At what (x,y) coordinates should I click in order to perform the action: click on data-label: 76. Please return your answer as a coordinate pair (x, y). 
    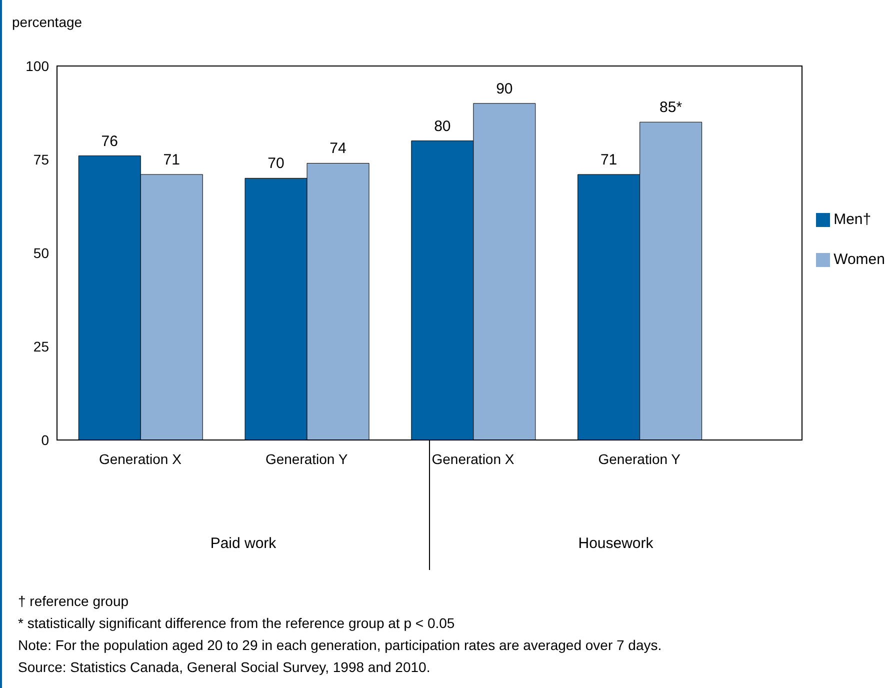
    Looking at the image, I should click on (109, 141).